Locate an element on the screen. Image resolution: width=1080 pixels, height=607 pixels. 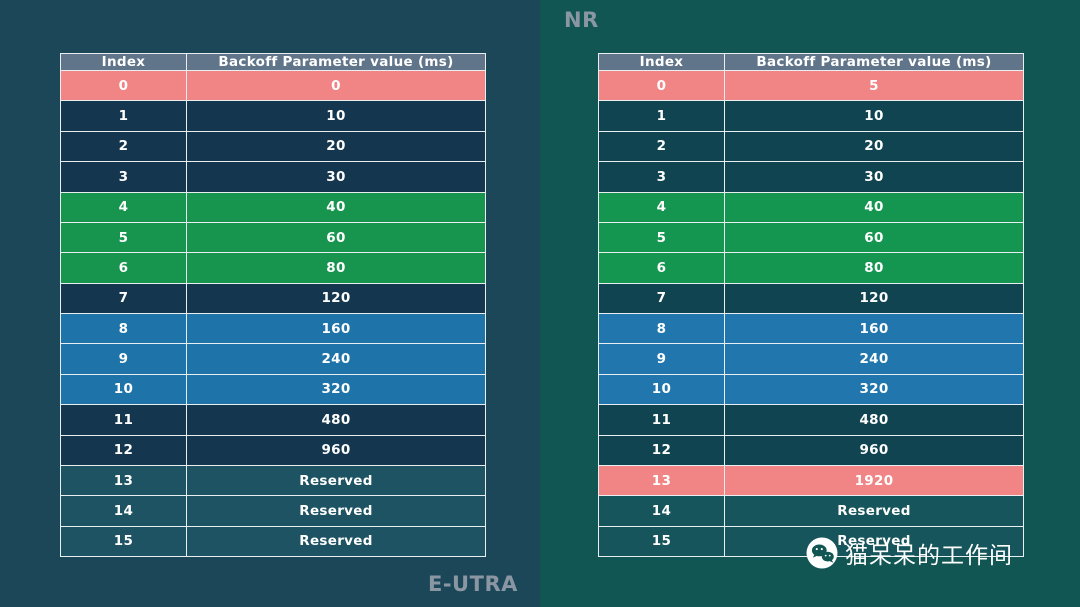
index-cell: 6 is located at coordinates (123, 268).